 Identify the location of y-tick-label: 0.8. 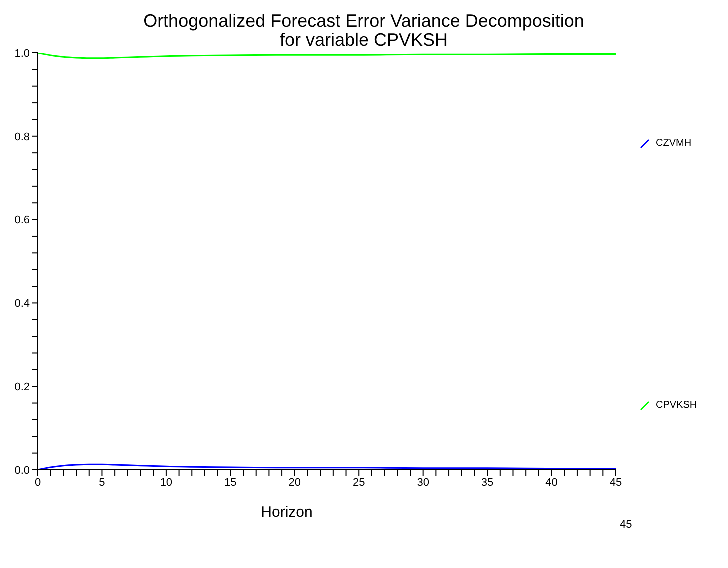
(22, 137).